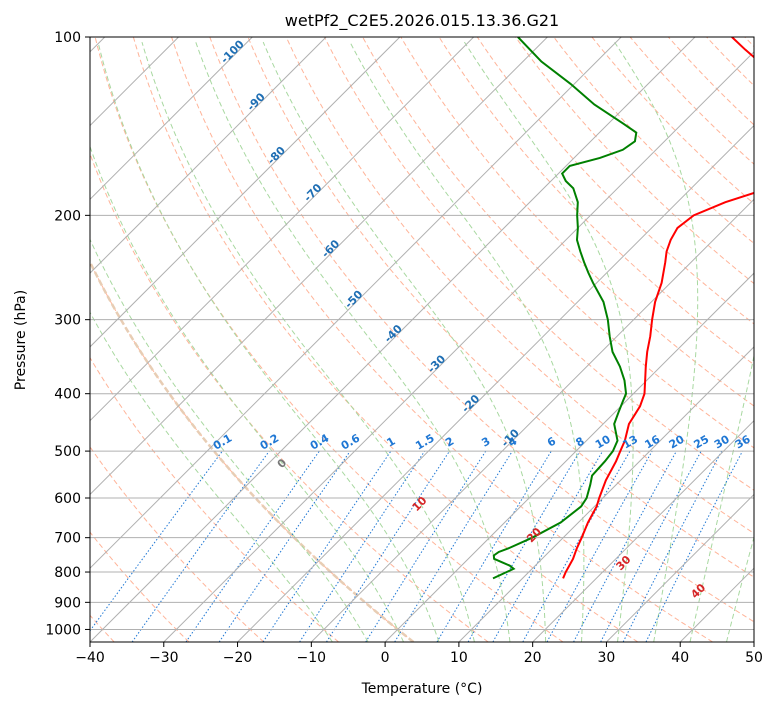  I want to click on x-axis-ticks: −40 −30 −20 −10 0 10 20 30 40 50, so click(419, 654).